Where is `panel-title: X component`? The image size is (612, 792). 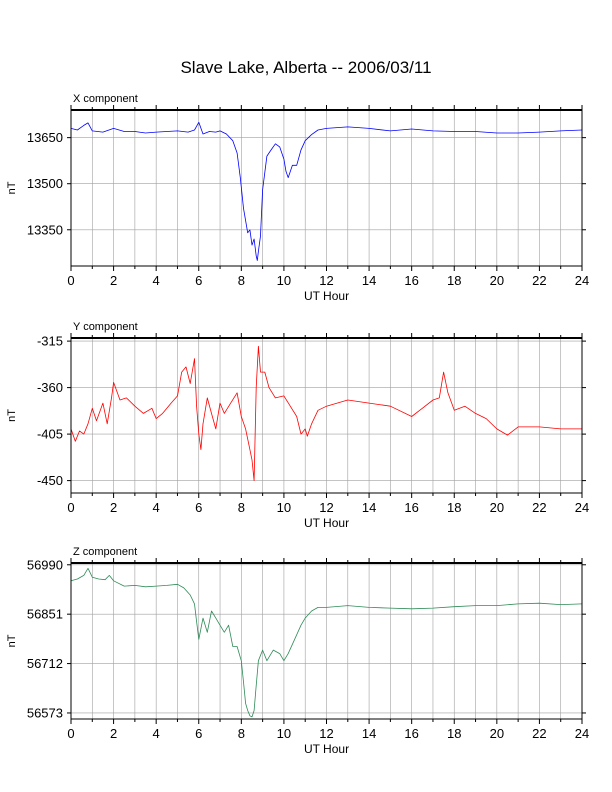 panel-title: X component is located at coordinates (105, 99).